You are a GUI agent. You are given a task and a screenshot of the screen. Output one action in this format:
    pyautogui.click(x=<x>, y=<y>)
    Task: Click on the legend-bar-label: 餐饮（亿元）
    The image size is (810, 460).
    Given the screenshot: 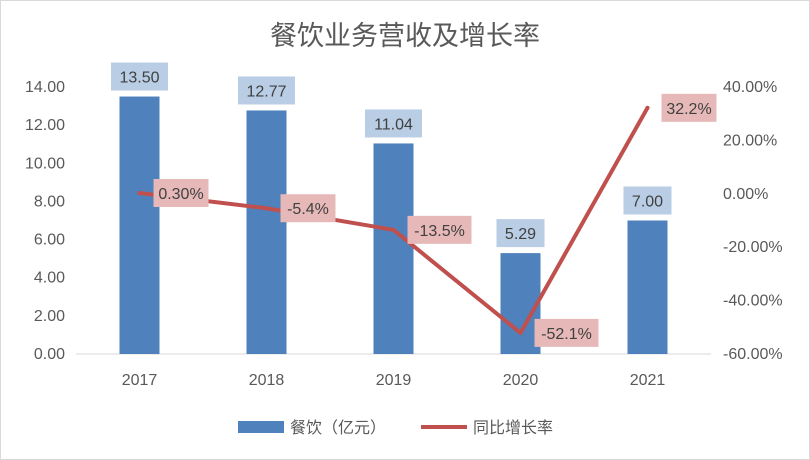 What is the action you would take?
    pyautogui.click(x=338, y=427)
    